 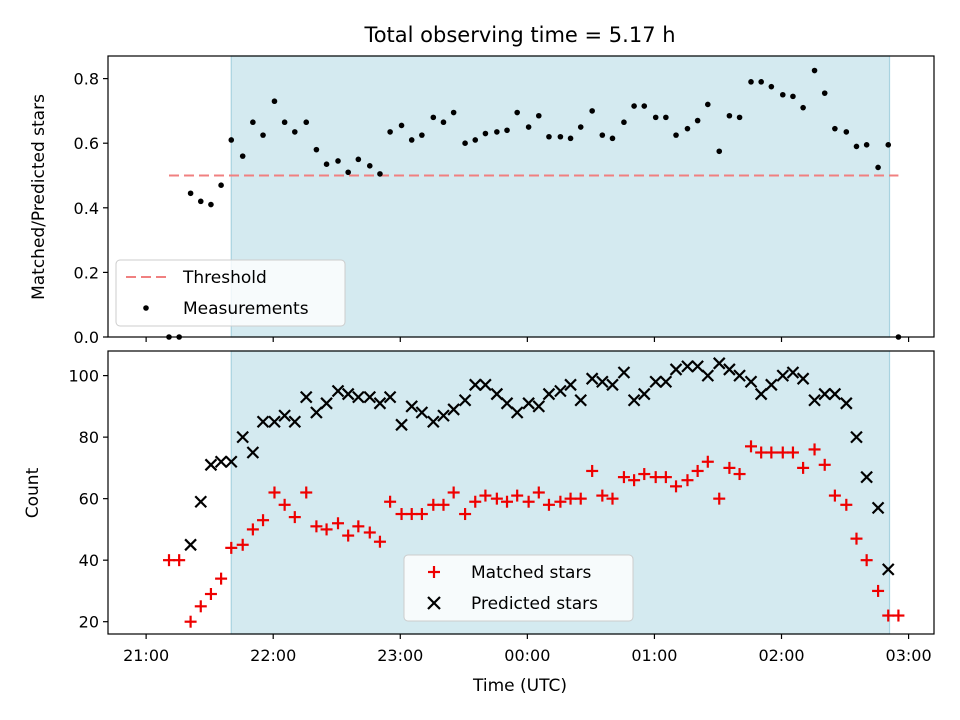 I want to click on legend-matched-label: Matched stars, so click(x=531, y=573).